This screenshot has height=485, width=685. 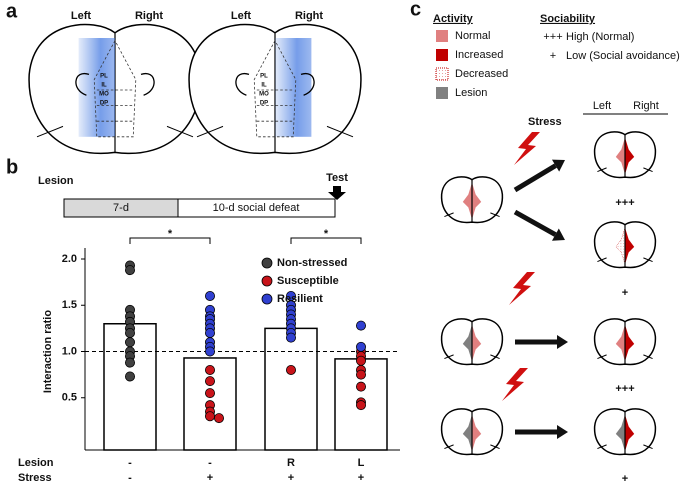 I want to click on side-label: Right, so click(x=646, y=106).